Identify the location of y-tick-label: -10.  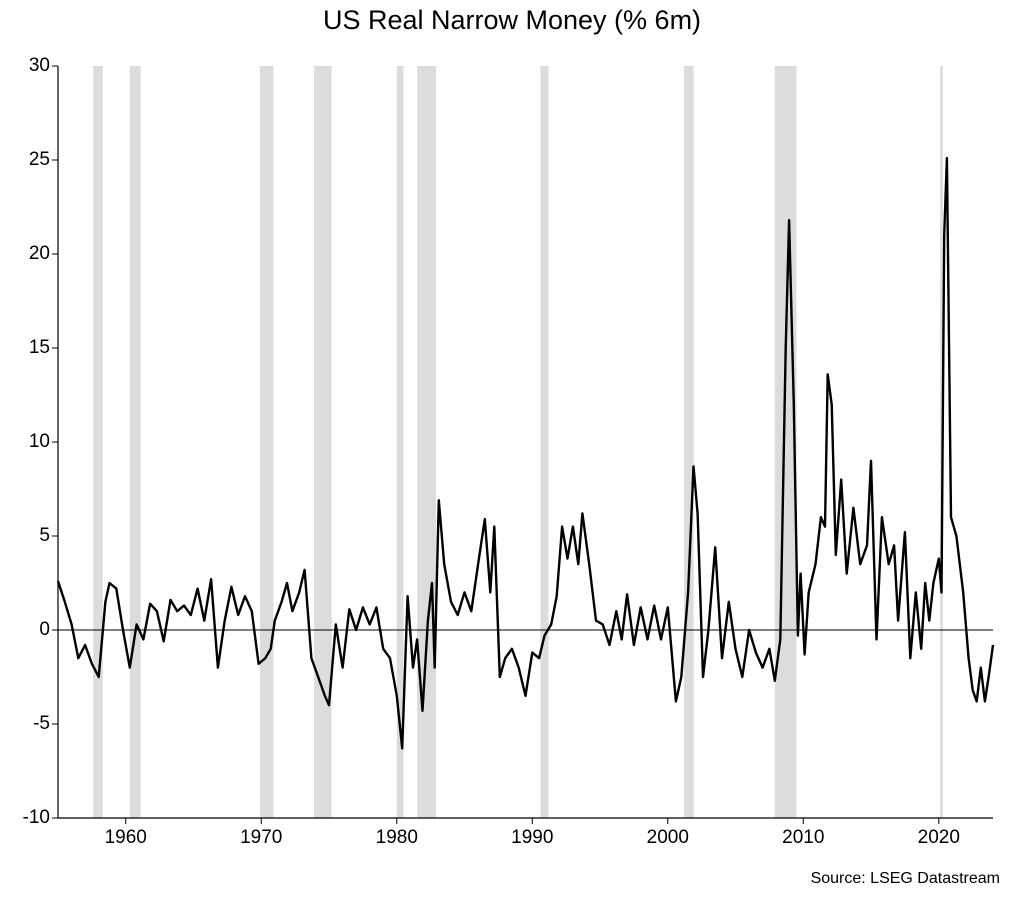
(36, 817).